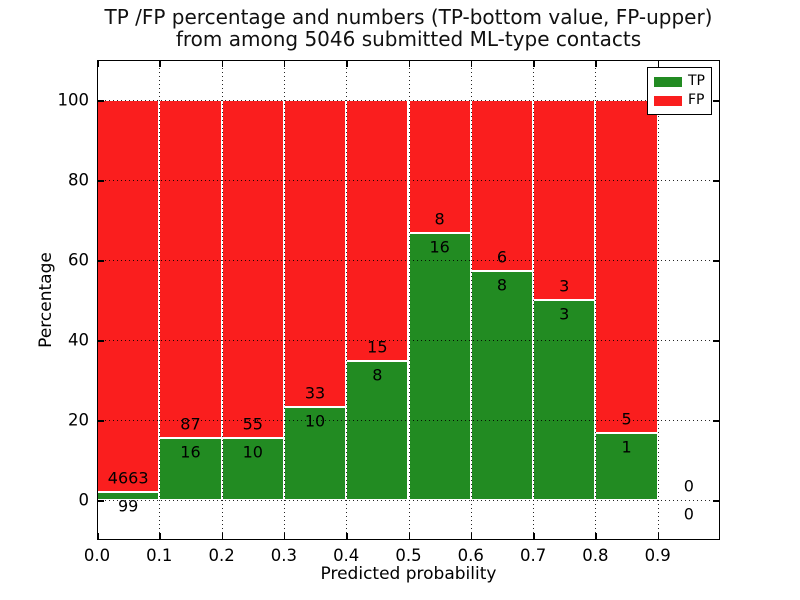 The height and width of the screenshot is (600, 800). I want to click on fp-count-label-1: 87, so click(190, 424).